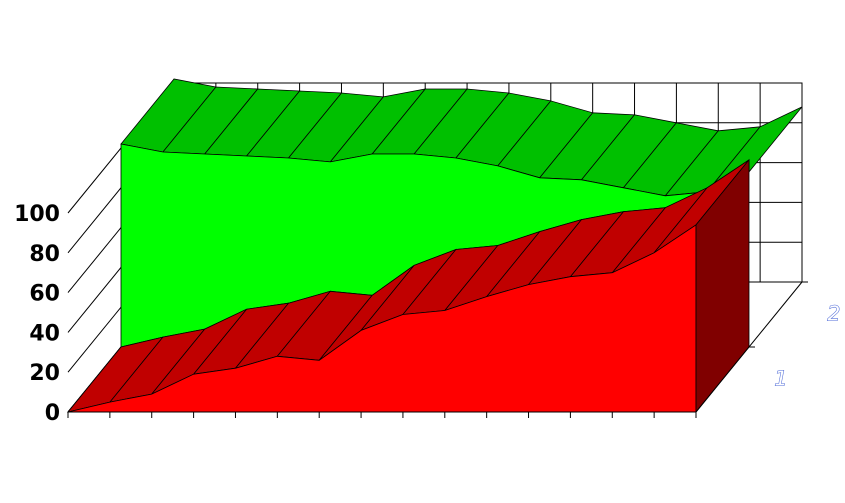  What do you see at coordinates (52, 413) in the screenshot?
I see `y-tick-label: 0` at bounding box center [52, 413].